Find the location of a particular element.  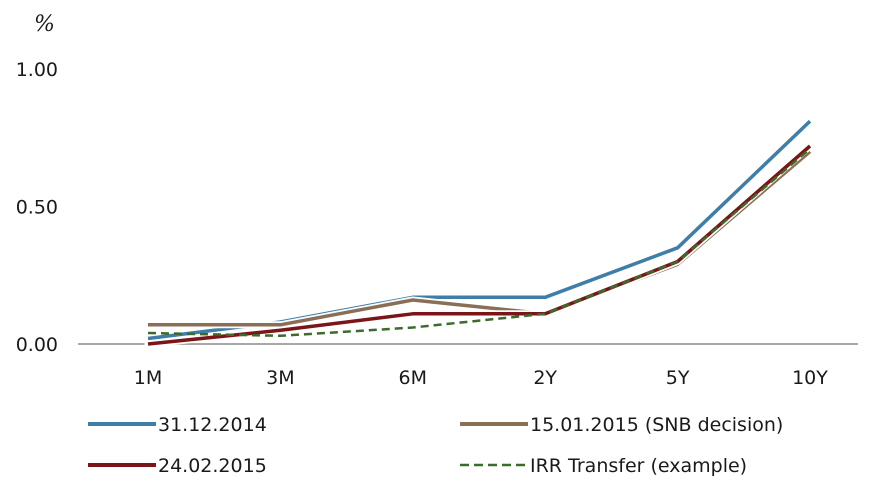

x-tick-label: 3M is located at coordinates (280, 378).